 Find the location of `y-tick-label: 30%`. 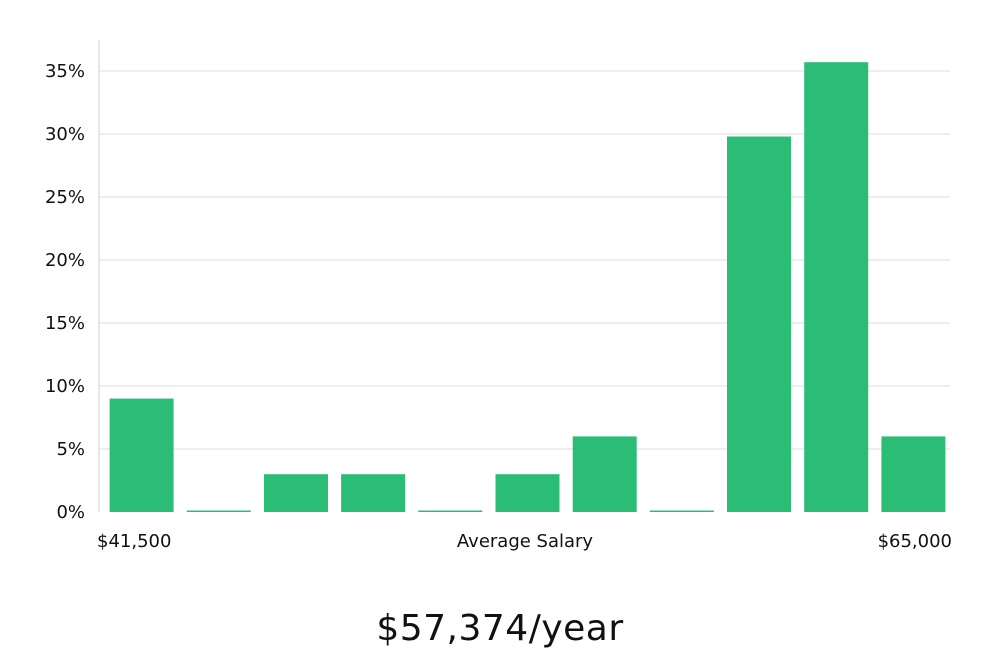

y-tick-label: 30% is located at coordinates (65, 134).